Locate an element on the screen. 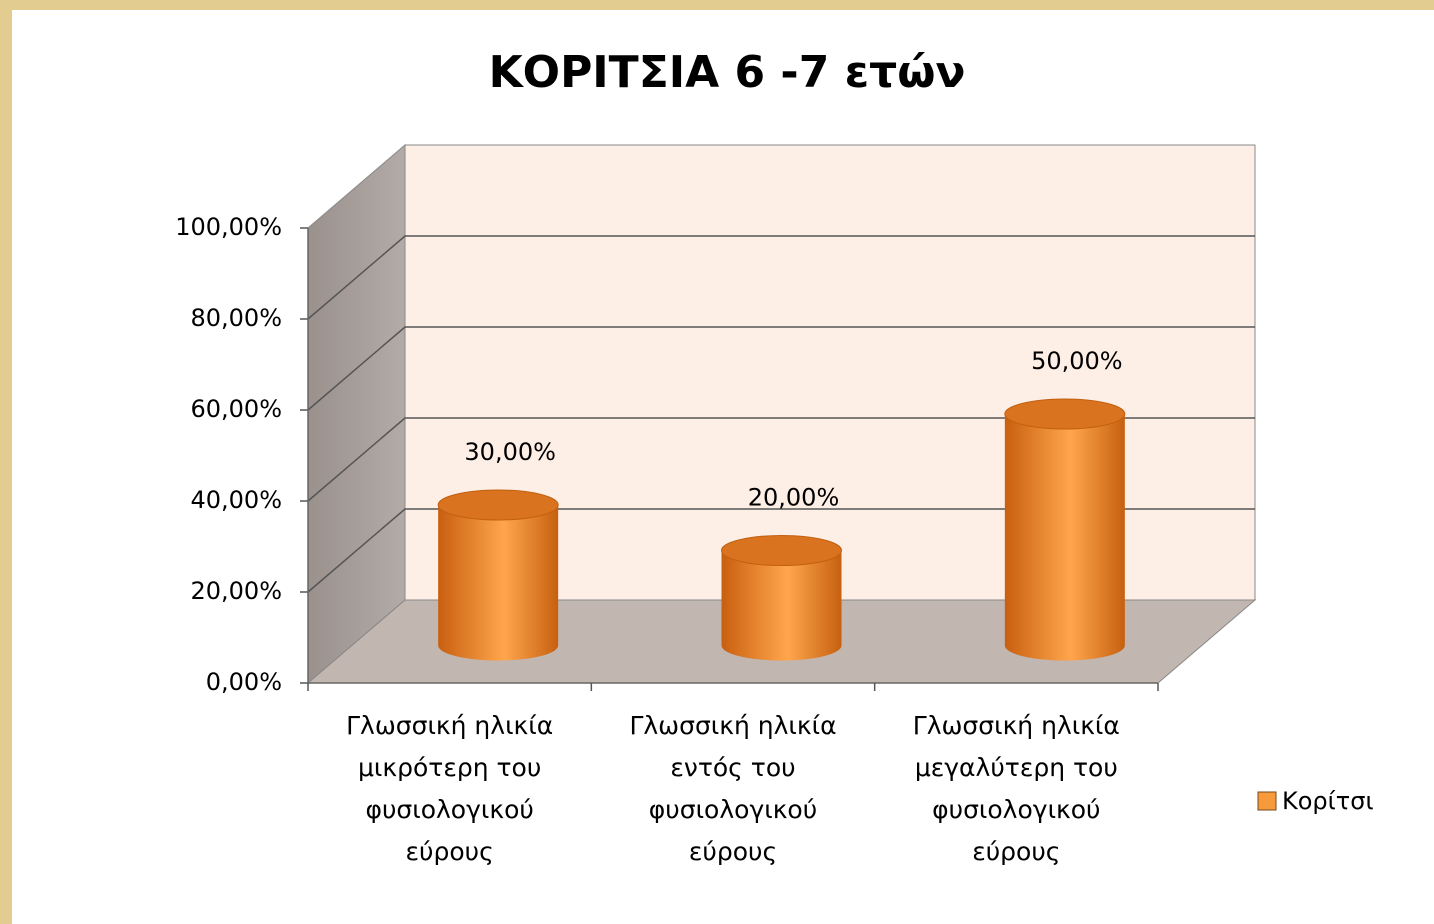 This screenshot has width=1434, height=924. legend-label: Κορίτσι is located at coordinates (1328, 801).